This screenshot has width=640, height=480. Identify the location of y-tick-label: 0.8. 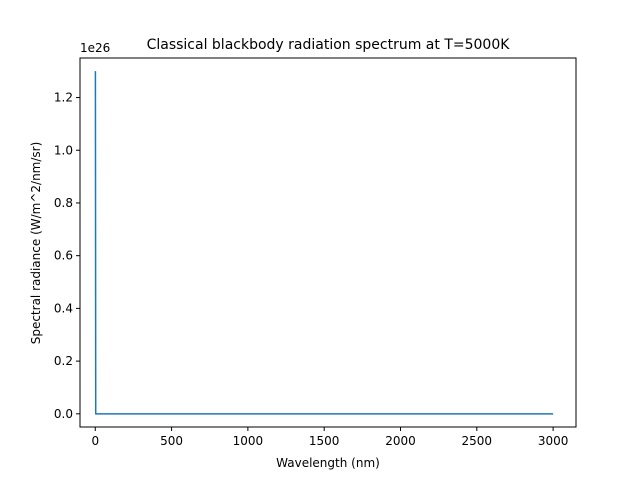
(63, 203).